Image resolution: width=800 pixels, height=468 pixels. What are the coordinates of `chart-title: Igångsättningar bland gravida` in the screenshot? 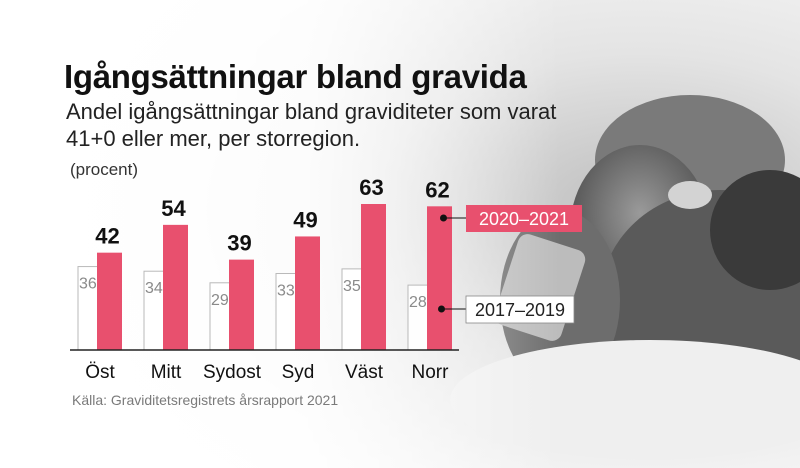 It's located at (295, 76).